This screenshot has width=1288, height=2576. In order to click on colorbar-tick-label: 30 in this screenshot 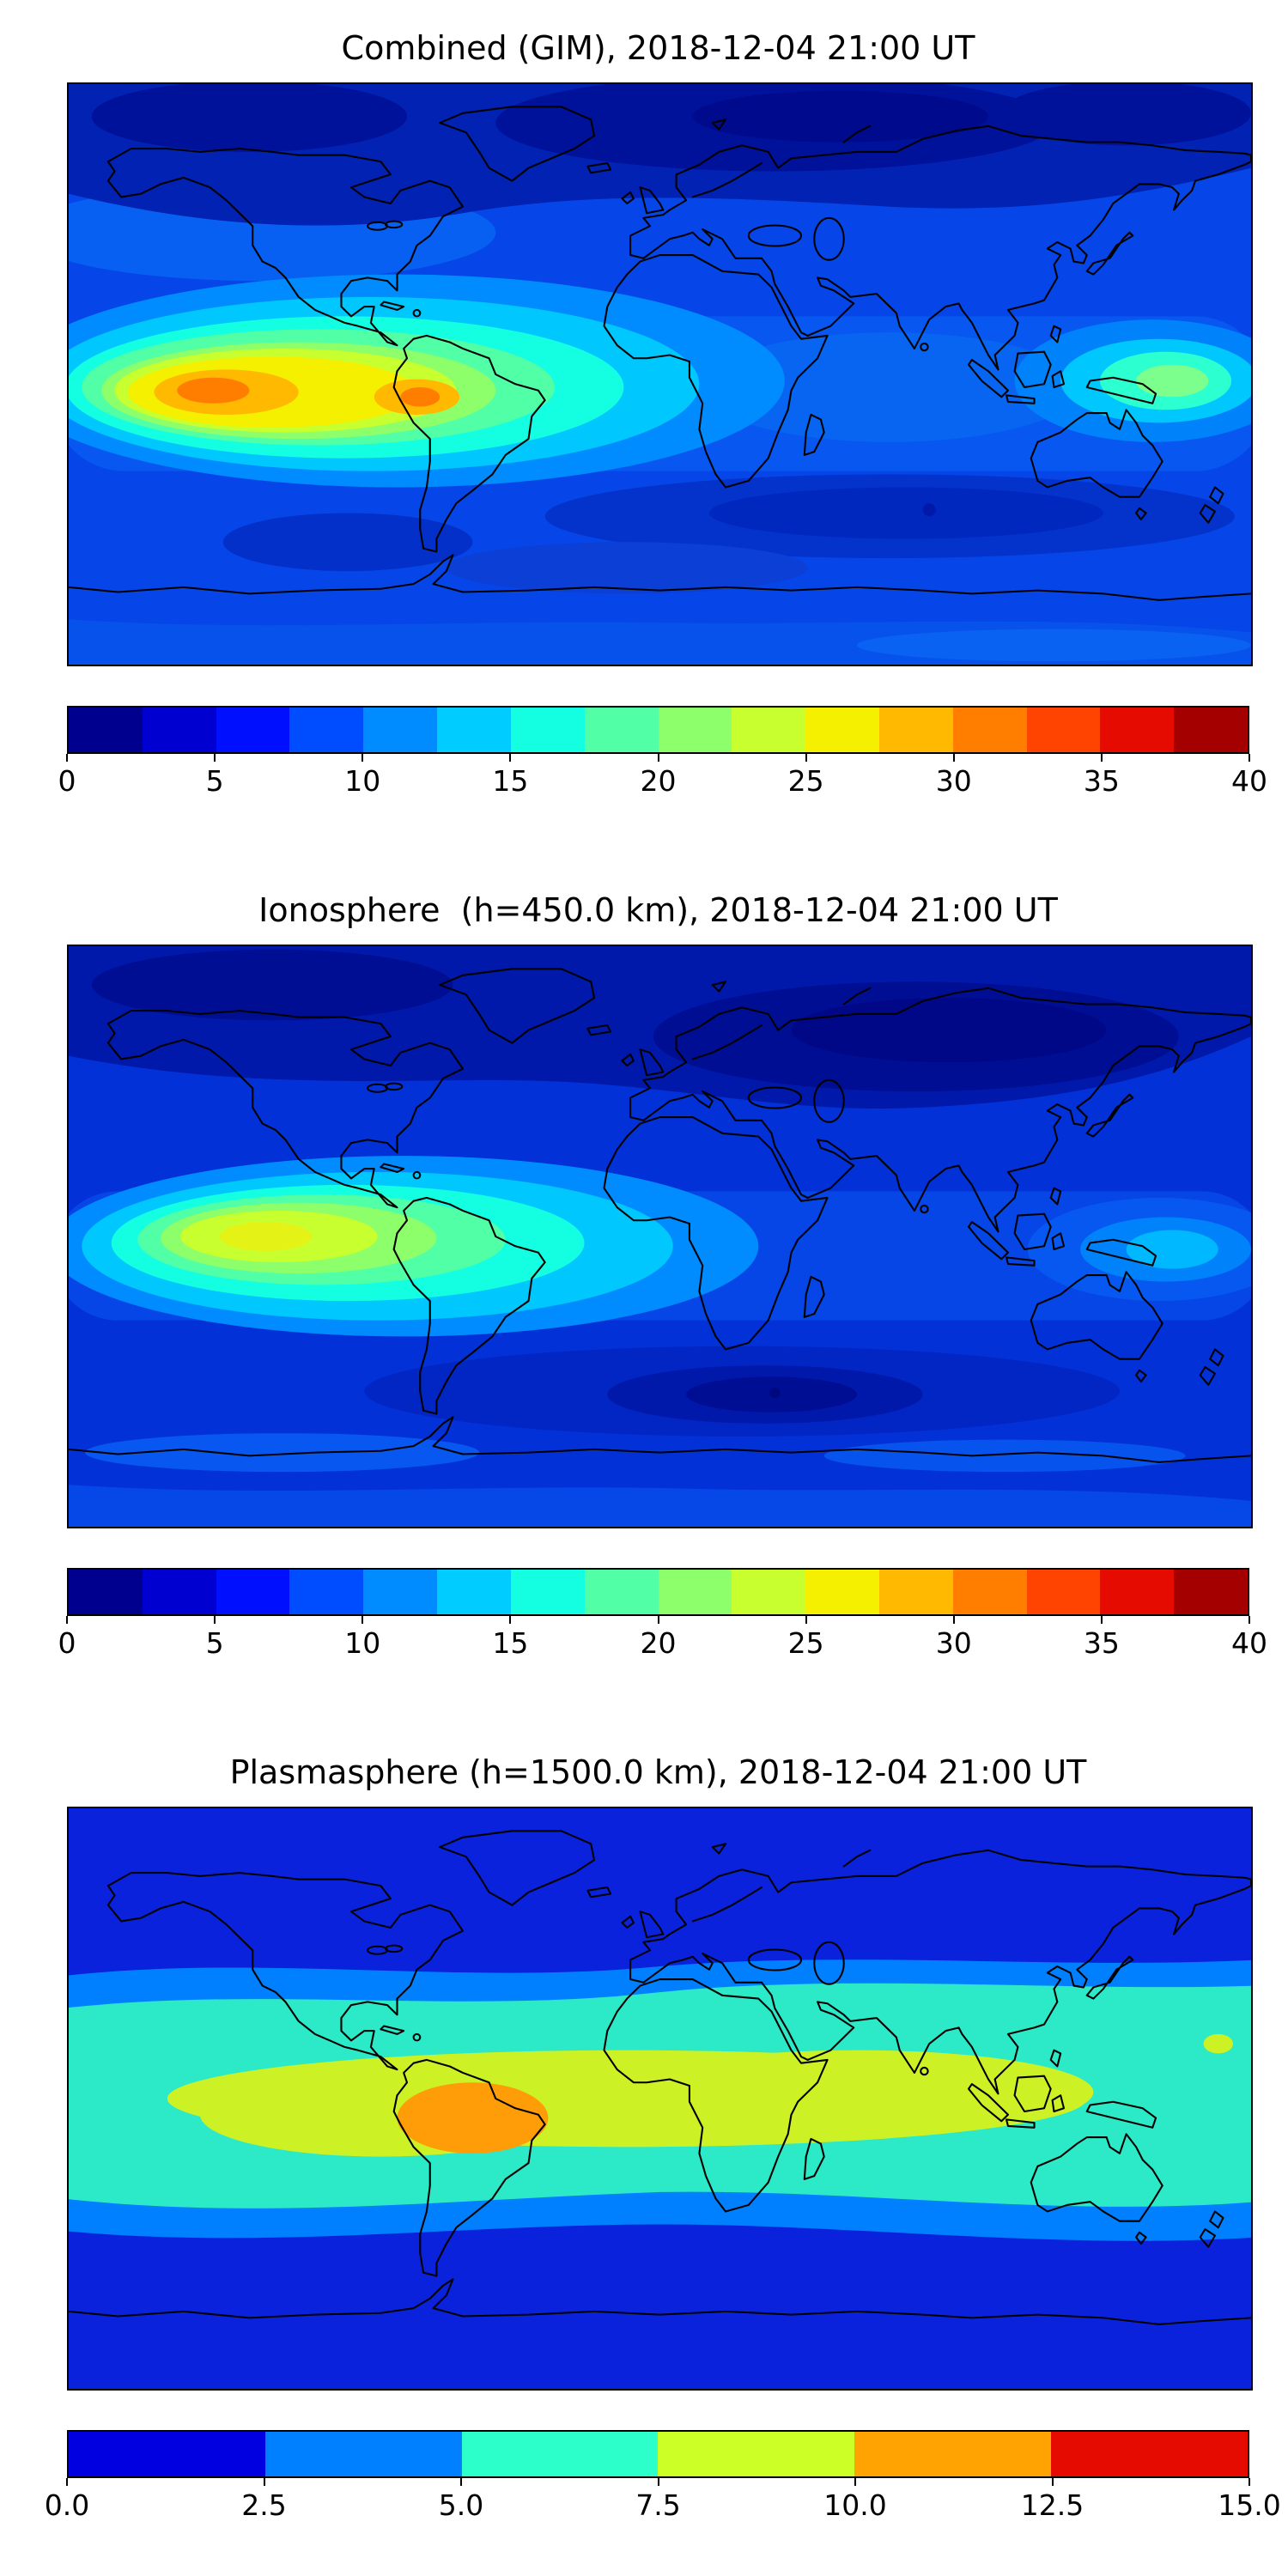, I will do `click(954, 781)`.